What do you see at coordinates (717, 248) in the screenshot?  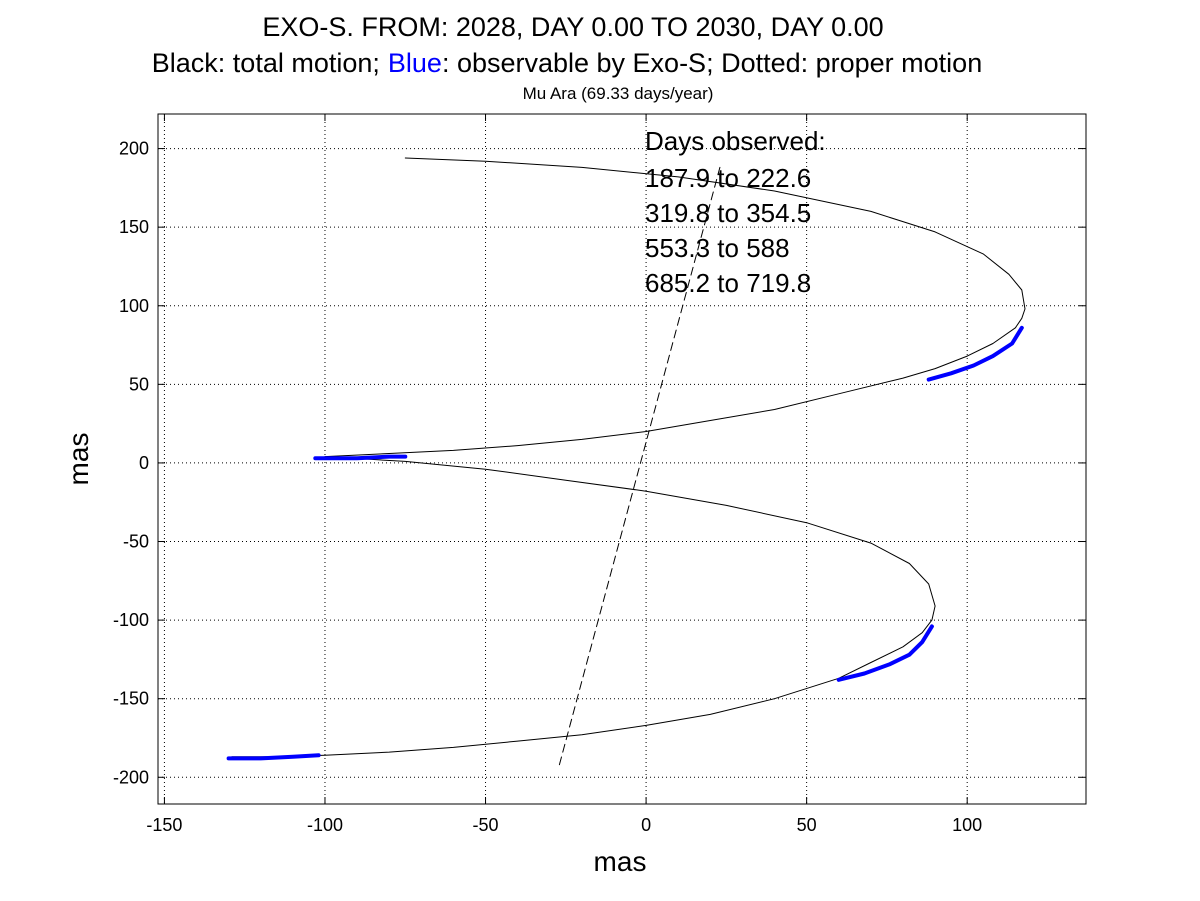 I see `annotation-range-3: 553.3 to 588` at bounding box center [717, 248].